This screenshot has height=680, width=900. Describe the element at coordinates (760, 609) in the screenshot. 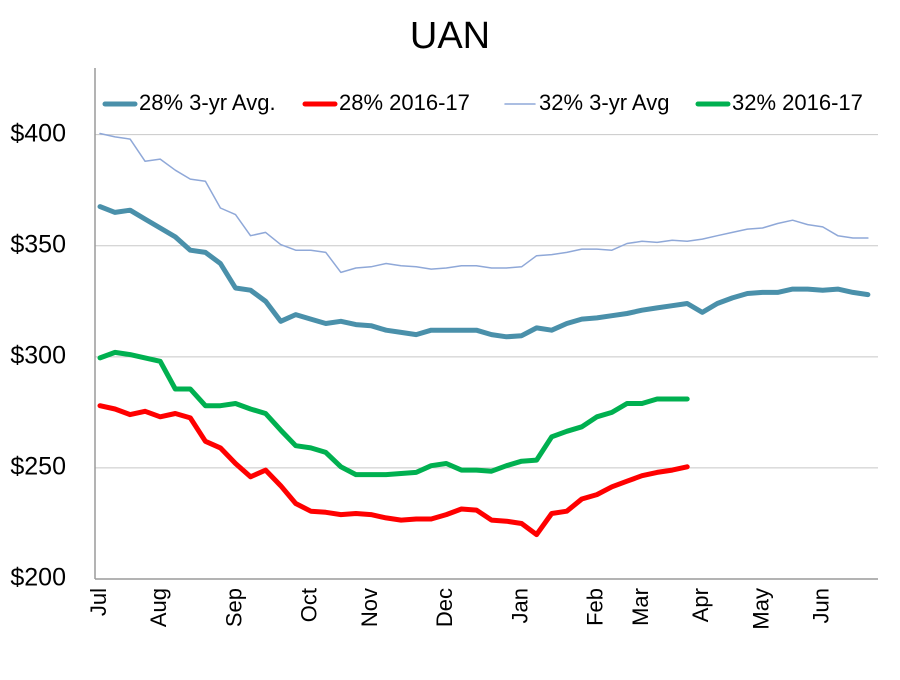

I see `x-tick-label: May` at that location.